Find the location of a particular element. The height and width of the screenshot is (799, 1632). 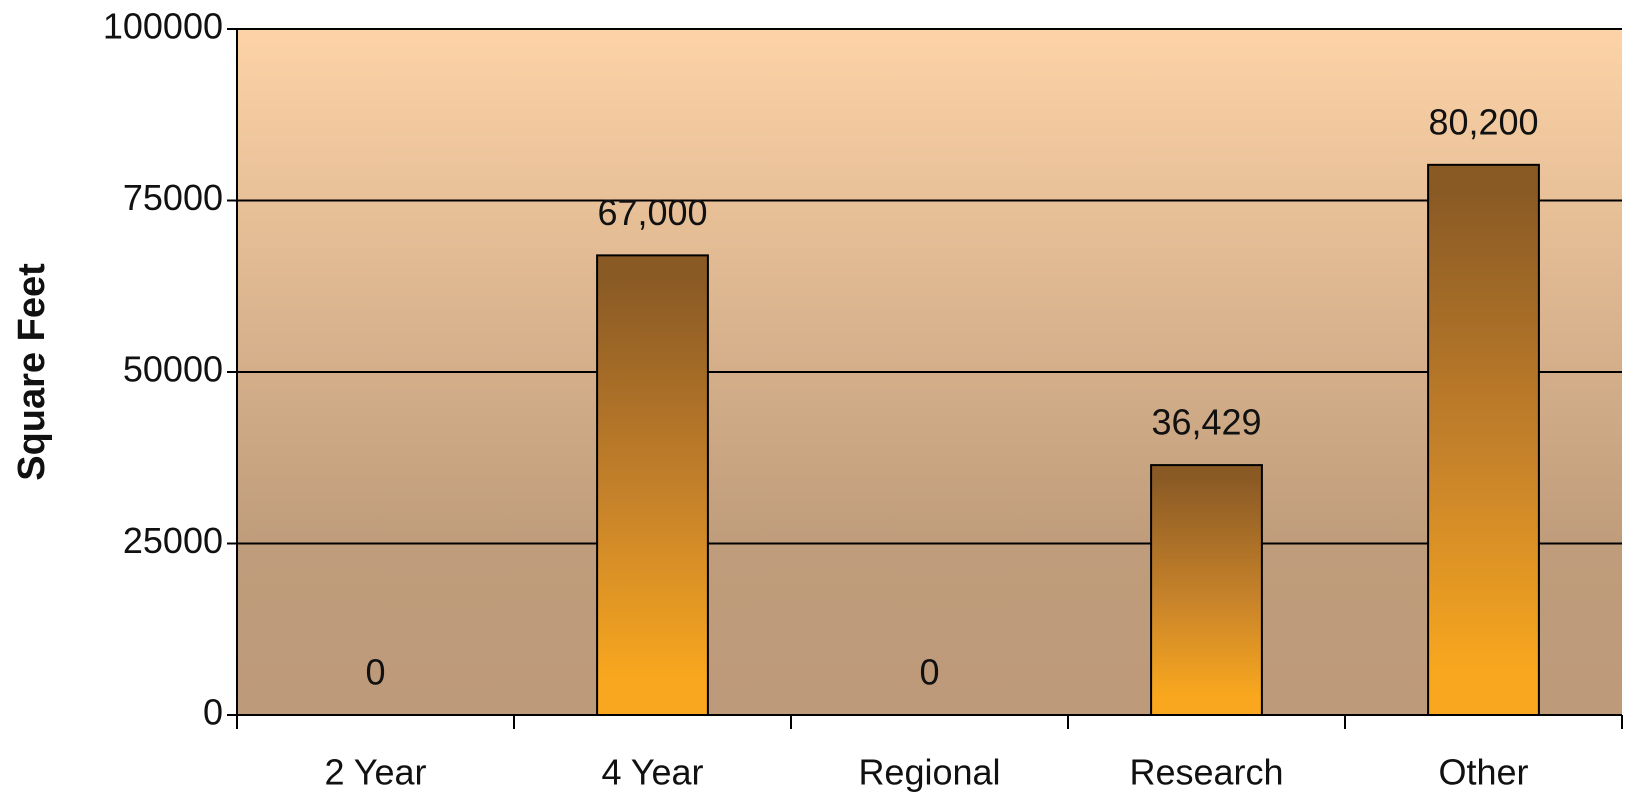

value-label: 36,429 is located at coordinates (1206, 422).